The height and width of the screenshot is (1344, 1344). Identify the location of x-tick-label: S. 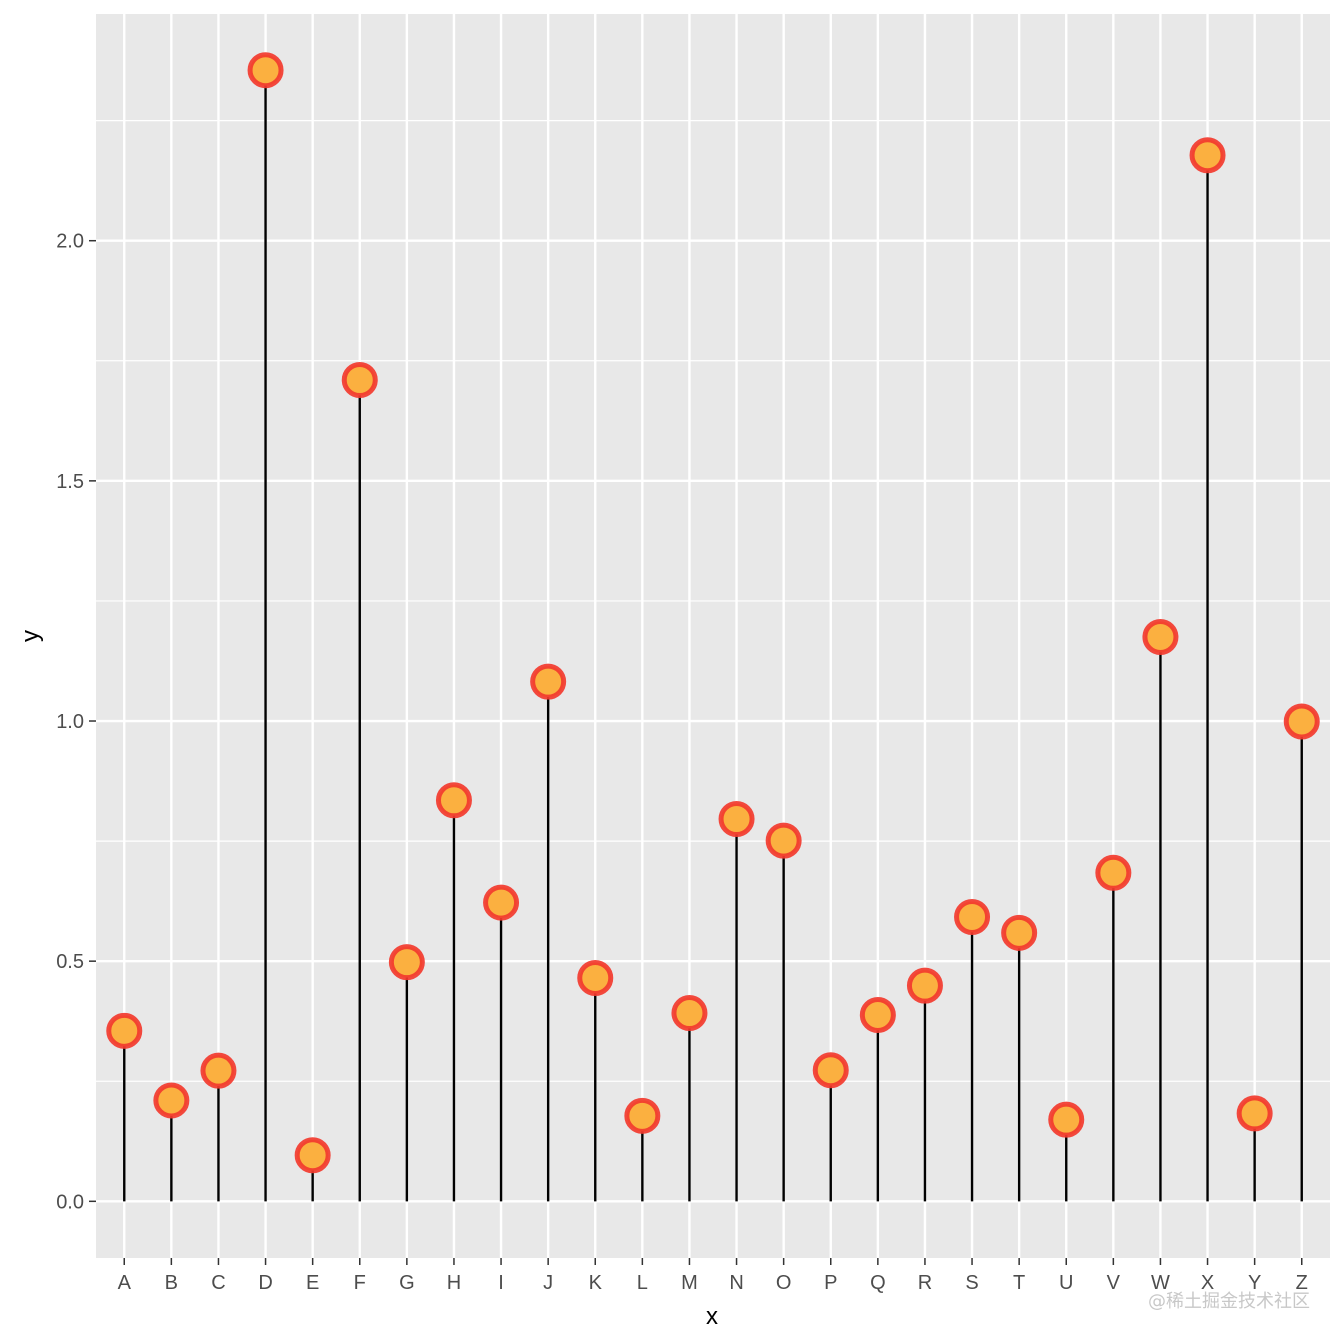
(971, 1283).